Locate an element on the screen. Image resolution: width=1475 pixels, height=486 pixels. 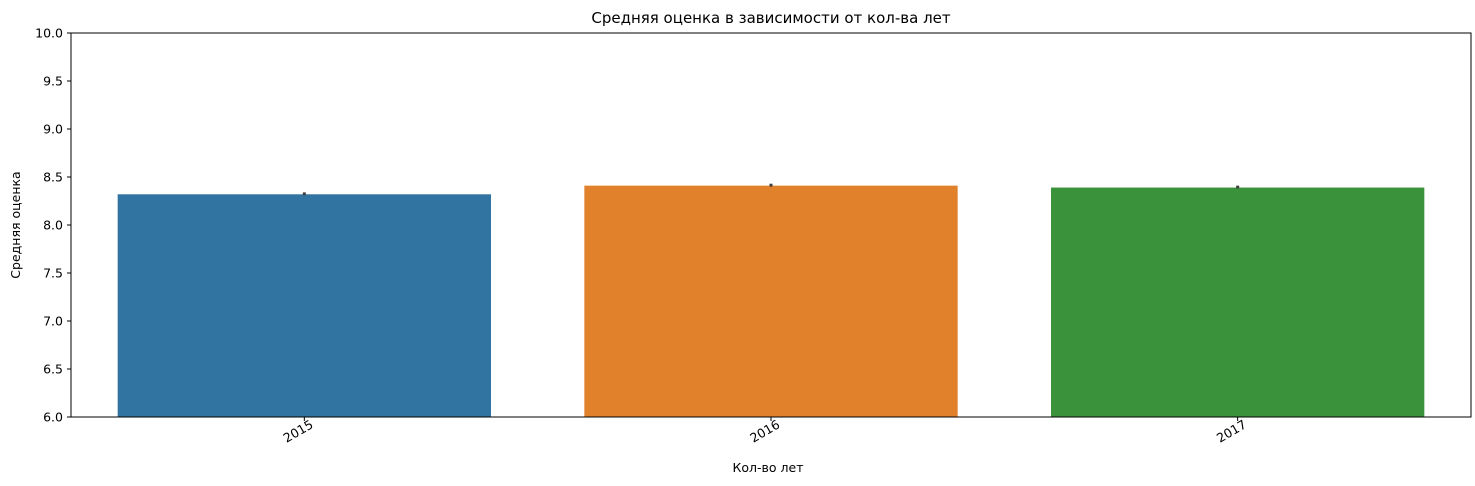
y-tick-label-9.0: 9.0 is located at coordinates (53, 129).